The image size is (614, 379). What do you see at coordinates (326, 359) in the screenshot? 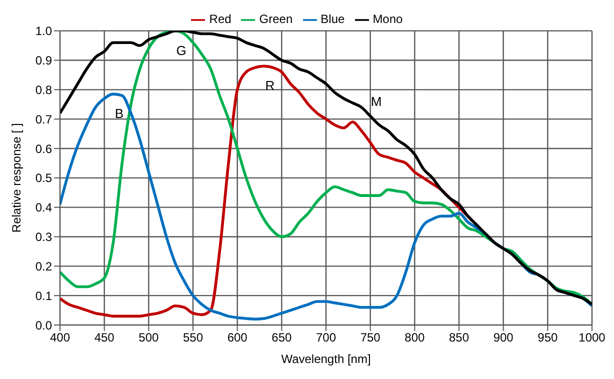
I see `x-axis-title: Wavelength [nm]` at bounding box center [326, 359].